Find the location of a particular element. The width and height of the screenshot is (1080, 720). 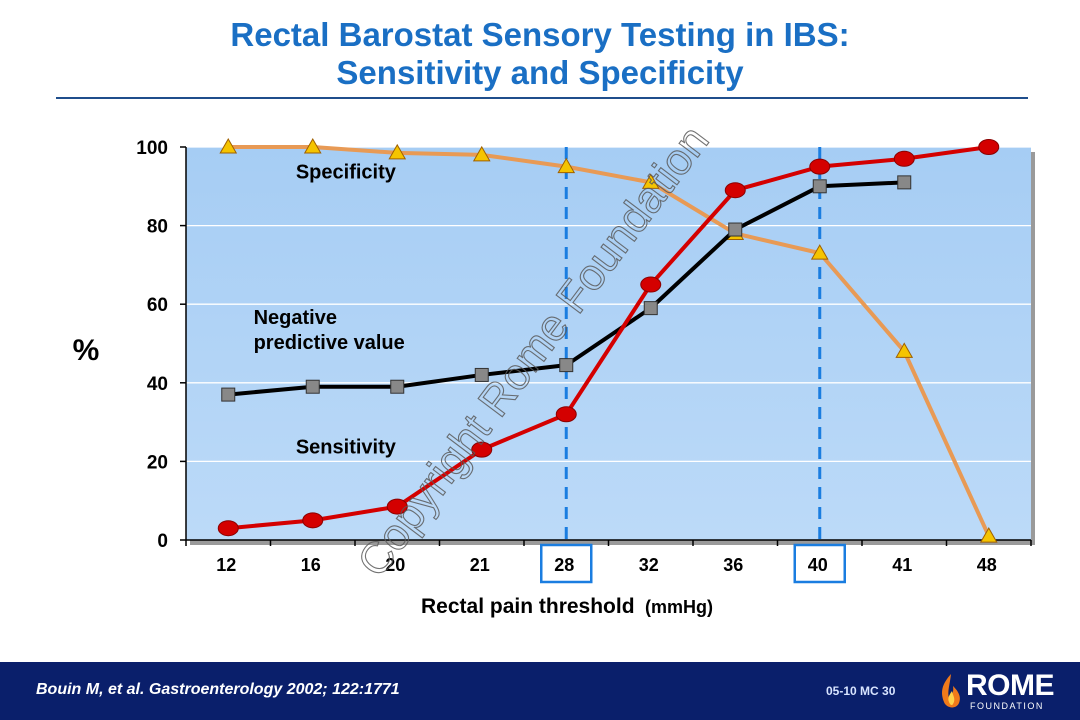

x-tick-label: 40 is located at coordinates (818, 565).